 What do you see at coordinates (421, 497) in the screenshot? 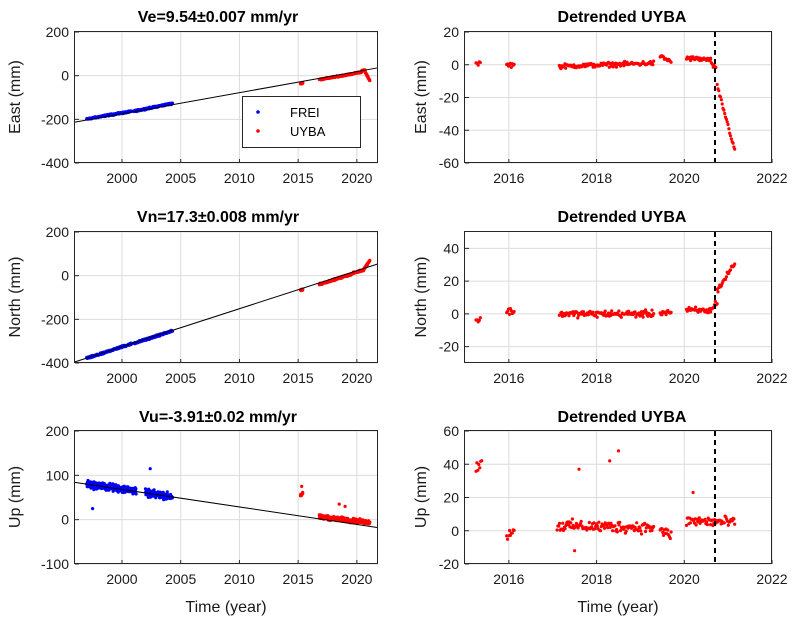
I see `y-axis-label: Up (mm)` at bounding box center [421, 497].